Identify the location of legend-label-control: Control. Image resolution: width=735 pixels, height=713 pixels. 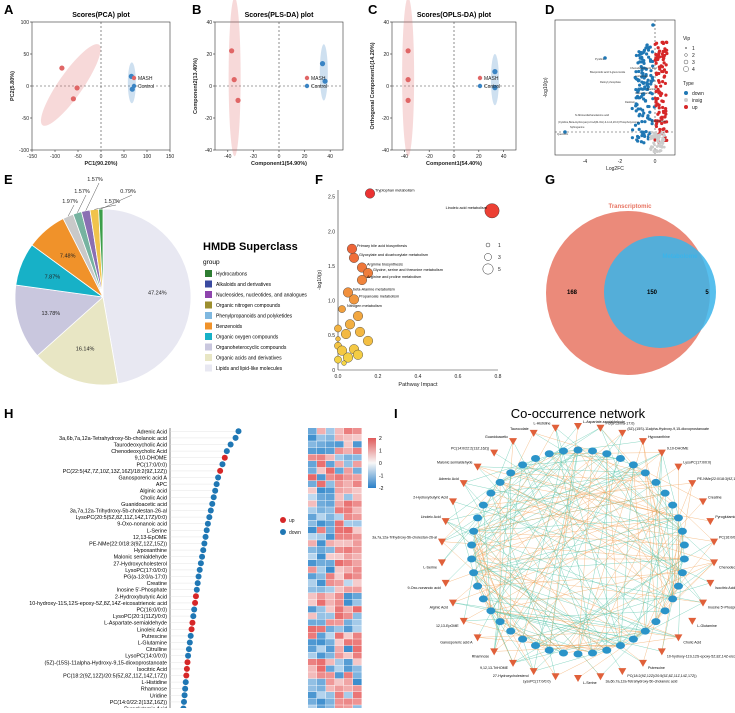
(146, 87).